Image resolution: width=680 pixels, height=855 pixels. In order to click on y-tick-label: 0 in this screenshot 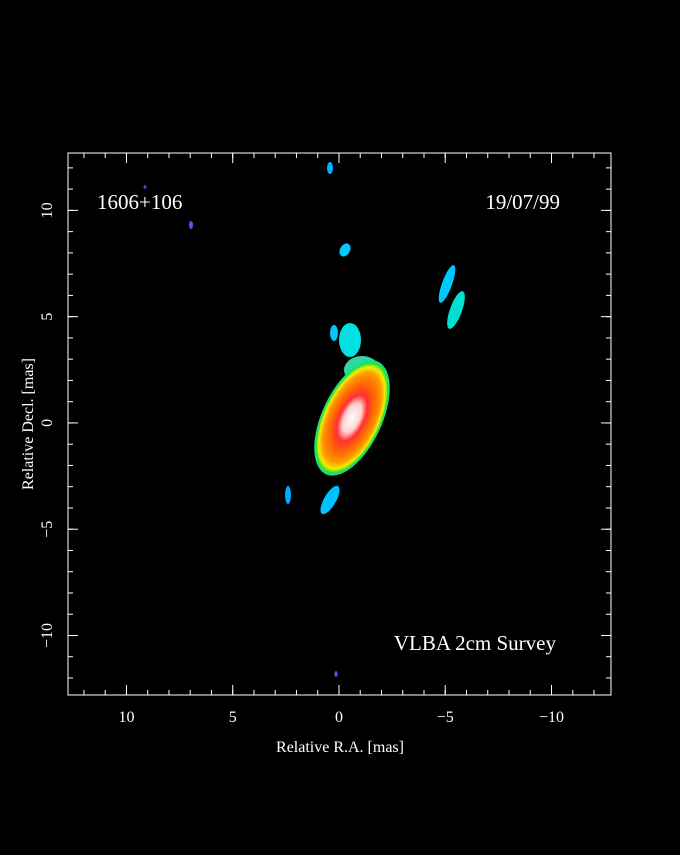, I will do `click(47, 423)`.